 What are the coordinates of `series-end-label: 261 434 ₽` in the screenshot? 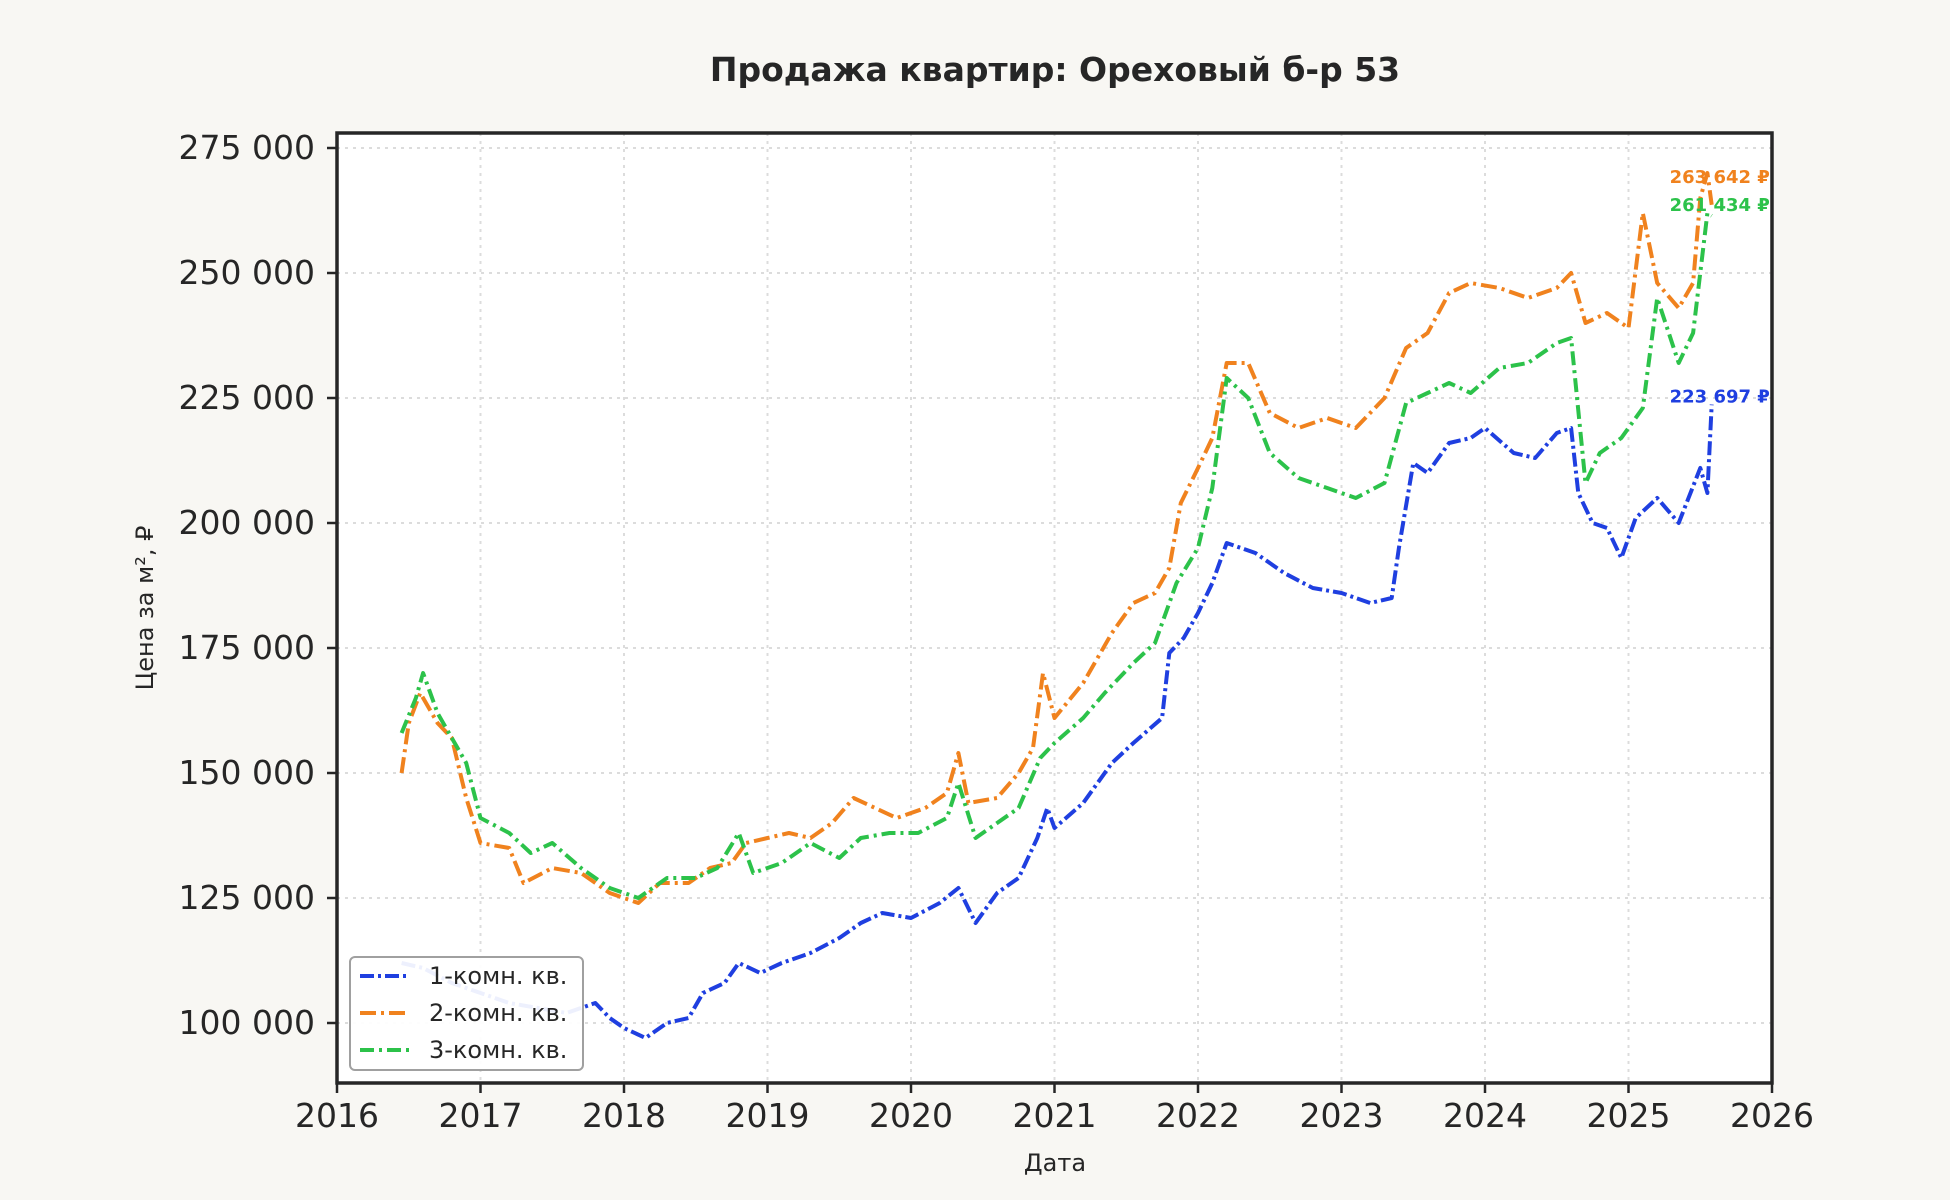 It's located at (1720, 205).